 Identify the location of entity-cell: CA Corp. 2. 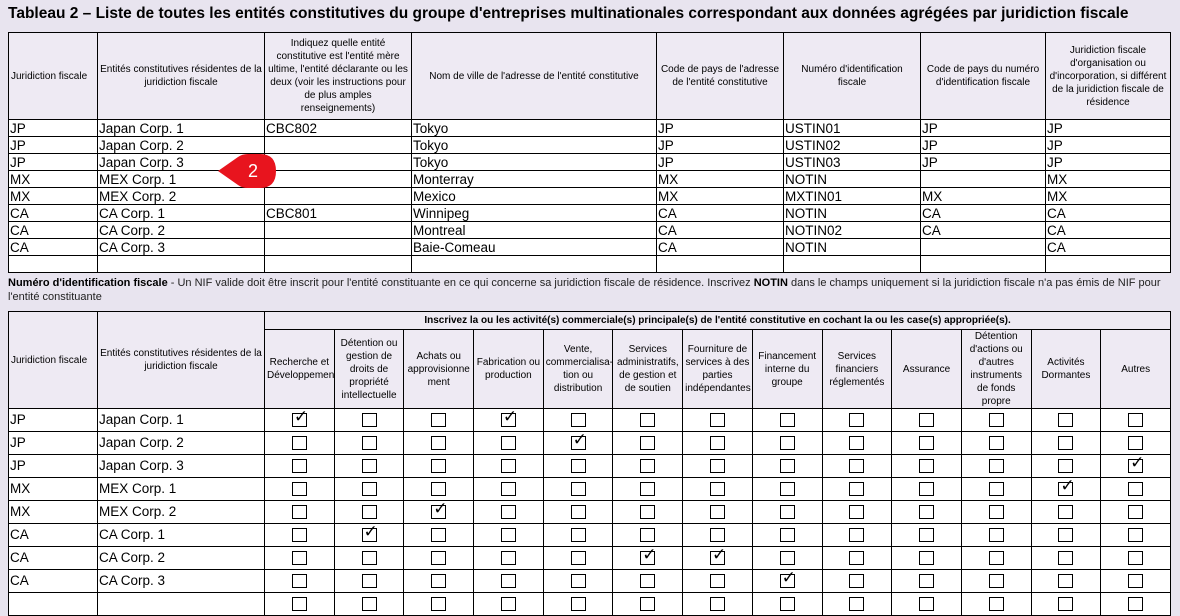
(181, 230).